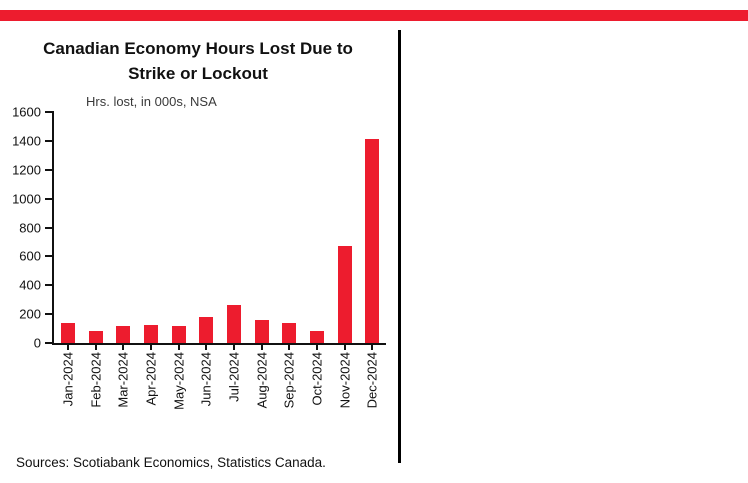  Describe the element at coordinates (344, 380) in the screenshot. I see `x-tick-label: Nov-2024` at that location.